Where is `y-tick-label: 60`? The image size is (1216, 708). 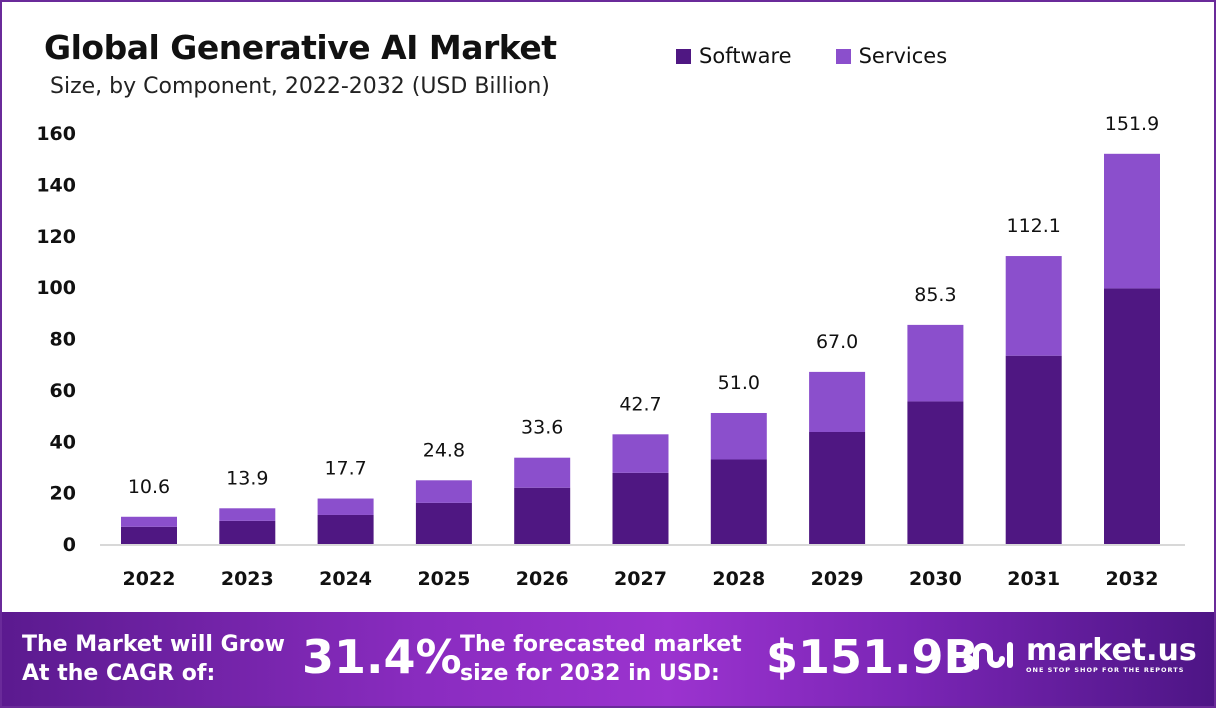 y-tick-label: 60 is located at coordinates (63, 391).